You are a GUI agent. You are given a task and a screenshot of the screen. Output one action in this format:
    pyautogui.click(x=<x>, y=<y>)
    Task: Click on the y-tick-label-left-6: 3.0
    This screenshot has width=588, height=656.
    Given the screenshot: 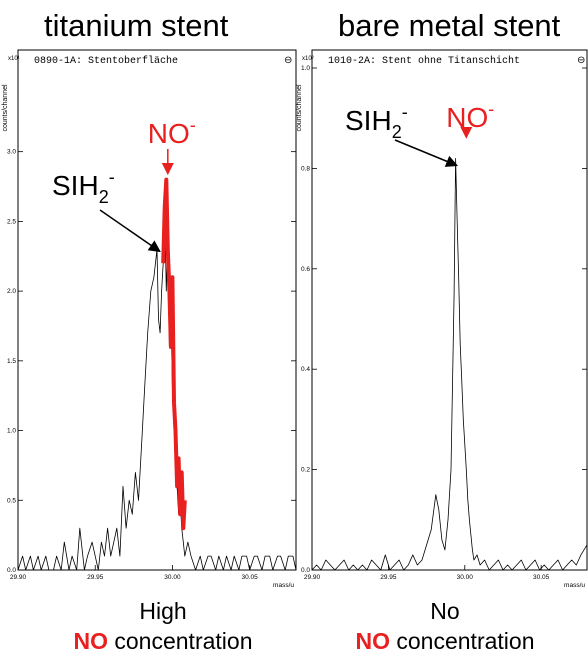 What is the action you would take?
    pyautogui.click(x=11, y=152)
    